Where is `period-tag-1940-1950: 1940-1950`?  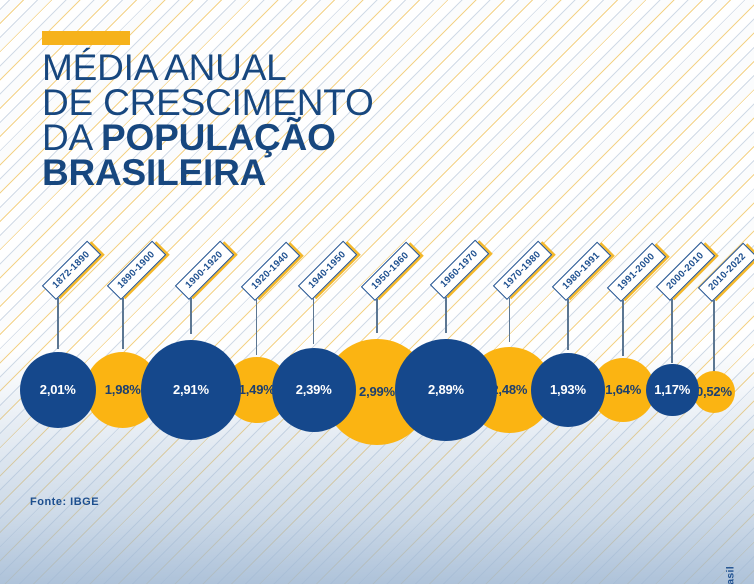 period-tag-1940-1950: 1940-1950 is located at coordinates (327, 270).